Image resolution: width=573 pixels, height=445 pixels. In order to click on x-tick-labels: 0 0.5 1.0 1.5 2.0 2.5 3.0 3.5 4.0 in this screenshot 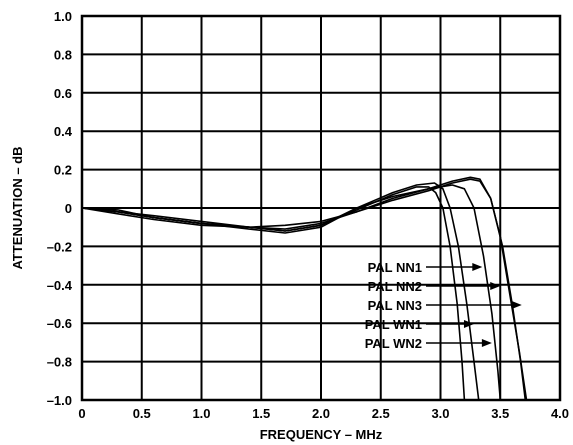, I will do `click(323, 413)`.